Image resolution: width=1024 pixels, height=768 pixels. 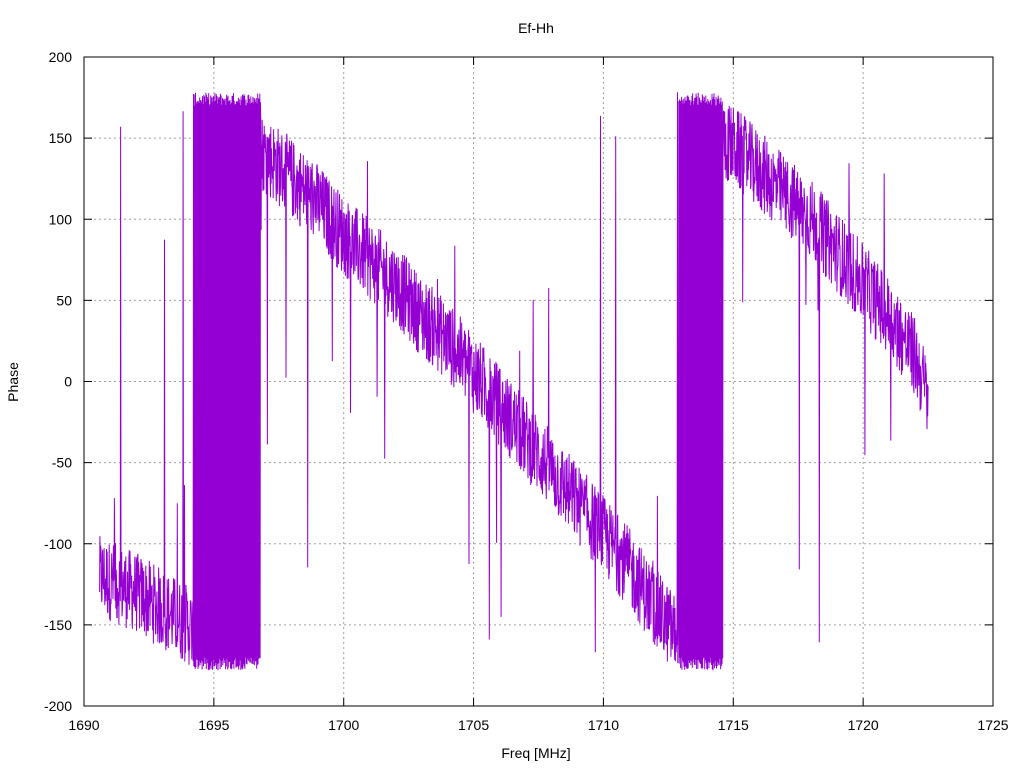 I want to click on y-tick-label: -150, so click(x=58, y=625).